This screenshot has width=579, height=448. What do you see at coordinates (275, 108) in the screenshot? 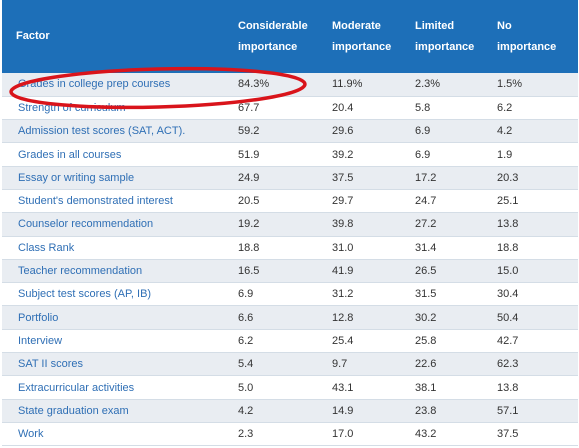
I see `value-cell-considerable: 67.7` at bounding box center [275, 108].